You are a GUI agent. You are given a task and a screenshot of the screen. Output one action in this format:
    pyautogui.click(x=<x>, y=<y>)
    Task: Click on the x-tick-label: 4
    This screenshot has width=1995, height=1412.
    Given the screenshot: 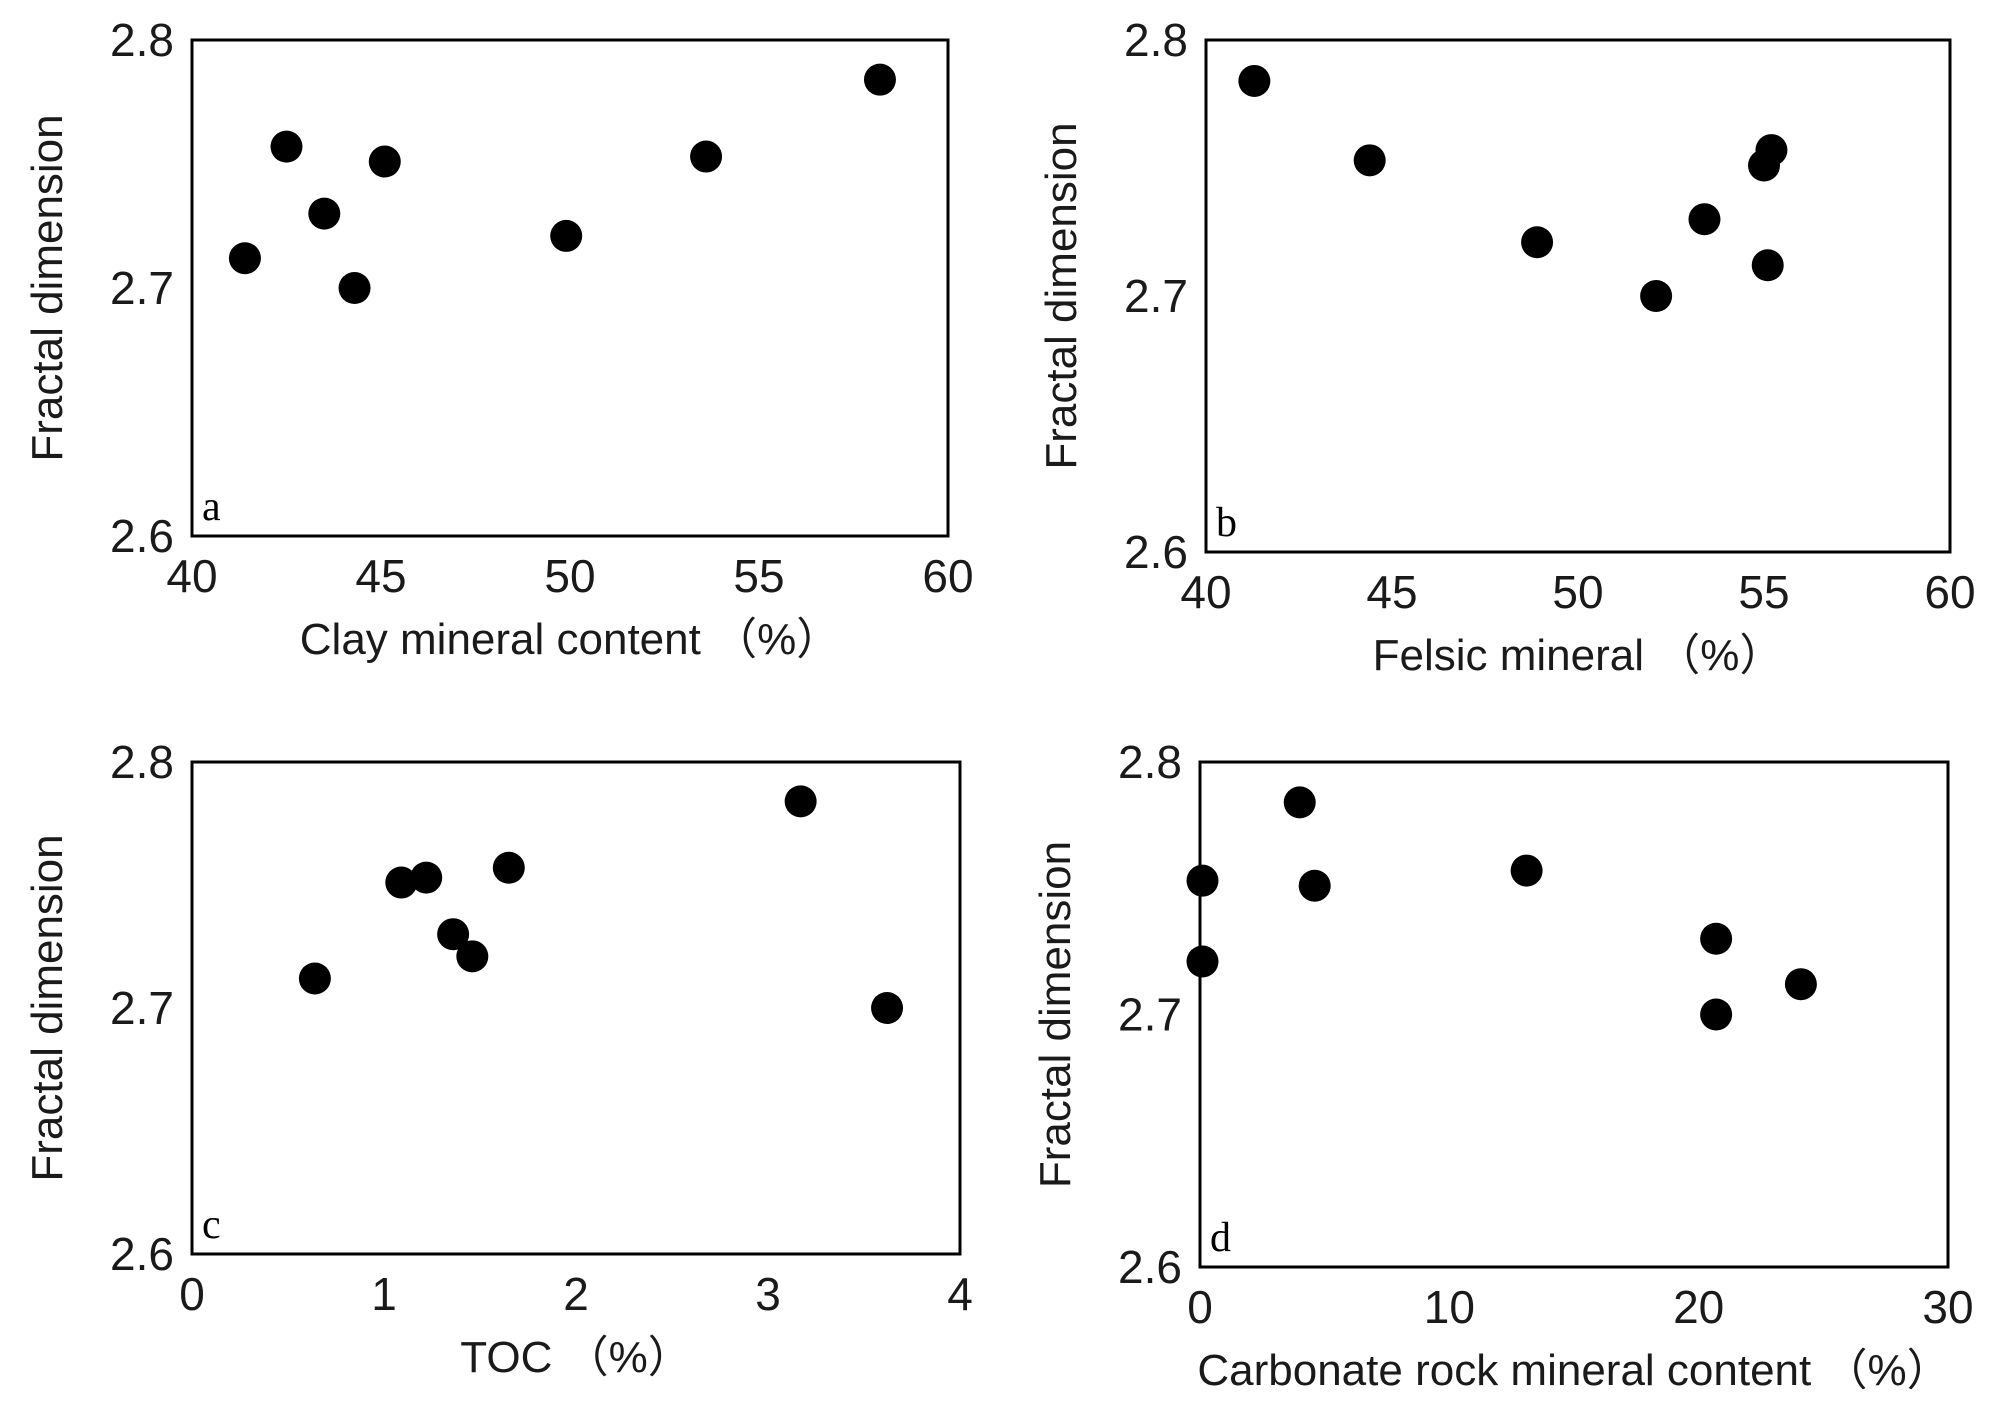 What is the action you would take?
    pyautogui.click(x=960, y=1294)
    